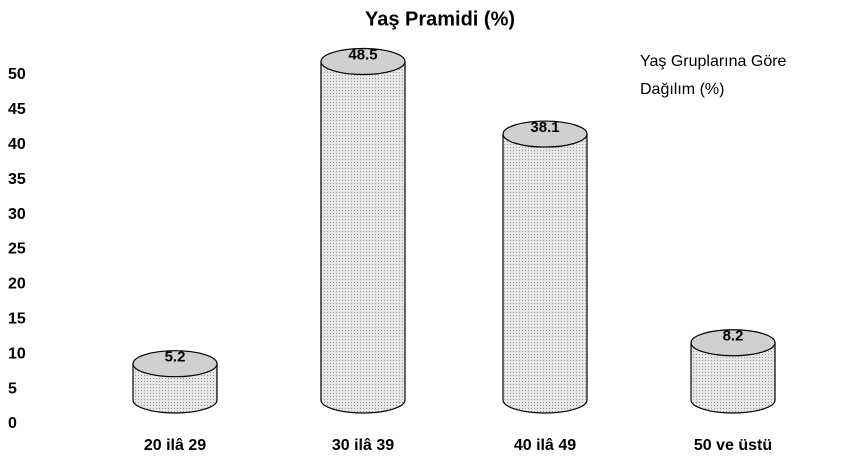  Describe the element at coordinates (17, 319) in the screenshot. I see `y-tick-label: 15` at that location.